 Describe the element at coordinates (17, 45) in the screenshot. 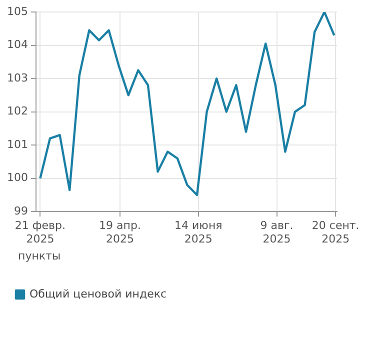

I see `y-tick-label: 104` at that location.